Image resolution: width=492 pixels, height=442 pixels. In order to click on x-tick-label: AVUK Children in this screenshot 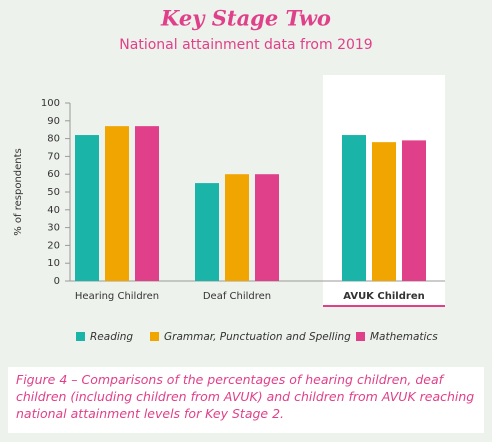, I will do `click(383, 296)`.